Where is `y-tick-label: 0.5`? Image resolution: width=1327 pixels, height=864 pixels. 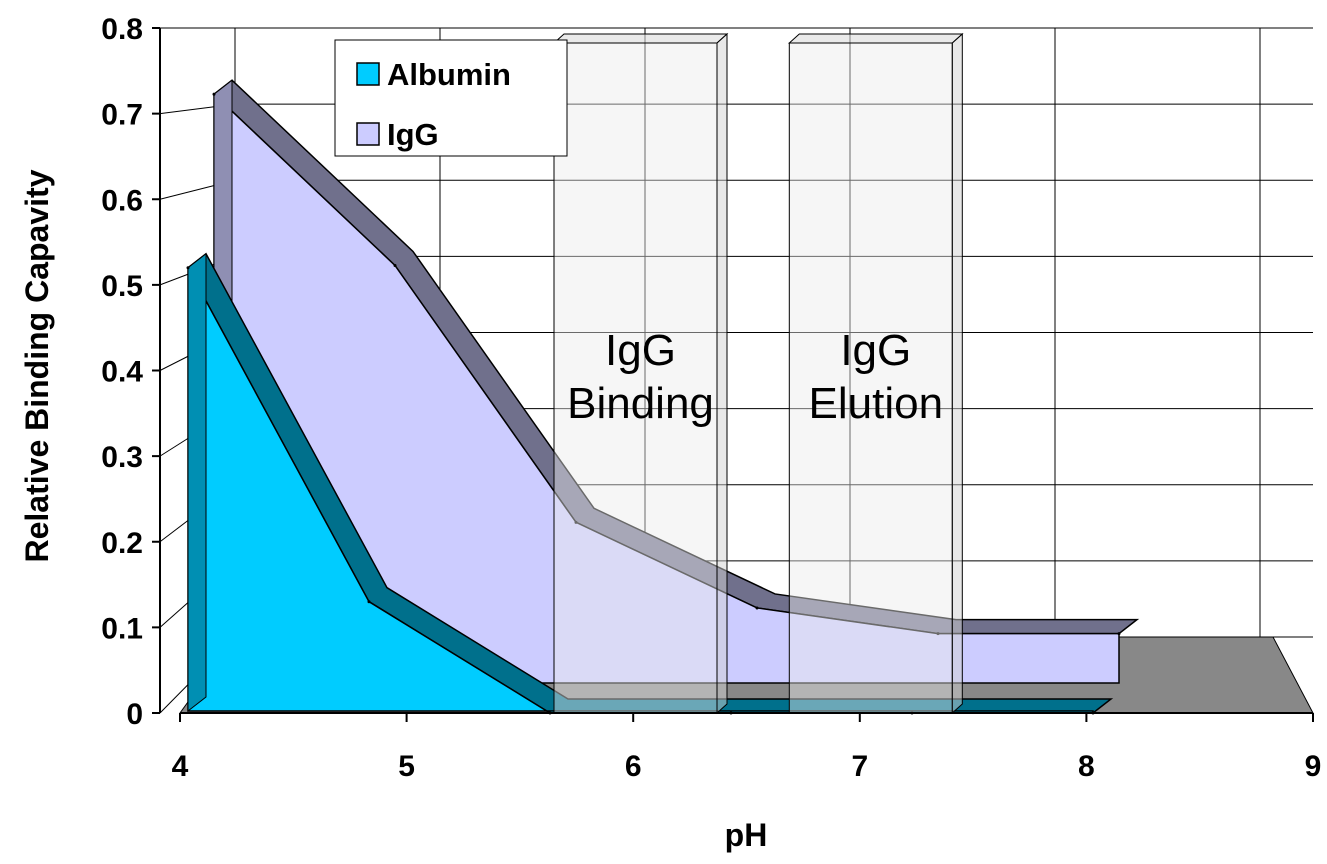
y-tick-label: 0.5 is located at coordinates (122, 286).